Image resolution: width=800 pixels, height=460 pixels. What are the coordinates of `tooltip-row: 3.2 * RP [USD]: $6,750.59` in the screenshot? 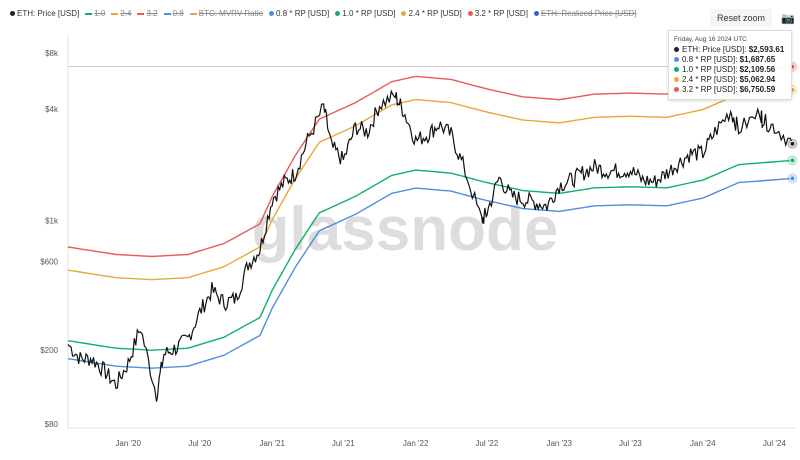 It's located at (730, 90).